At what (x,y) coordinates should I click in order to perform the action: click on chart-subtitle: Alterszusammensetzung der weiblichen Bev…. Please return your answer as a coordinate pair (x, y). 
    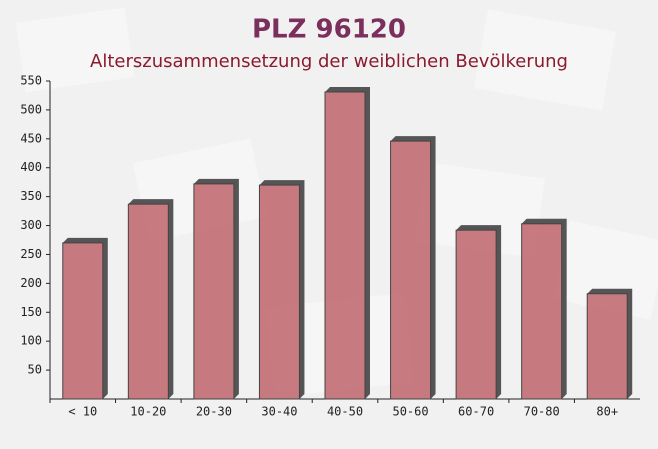
    Looking at the image, I should click on (329, 61).